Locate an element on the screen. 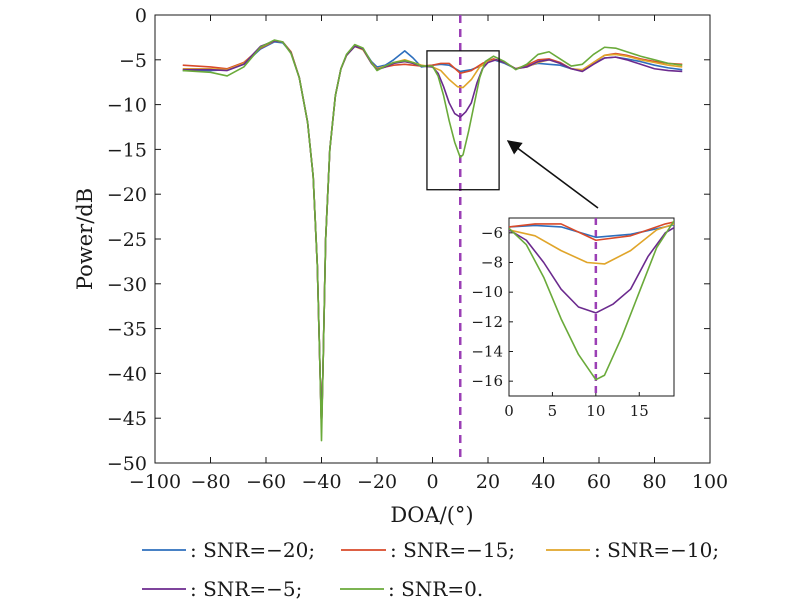 This screenshot has width=800, height=604. y-tick-label: −40 is located at coordinates (127, 374).